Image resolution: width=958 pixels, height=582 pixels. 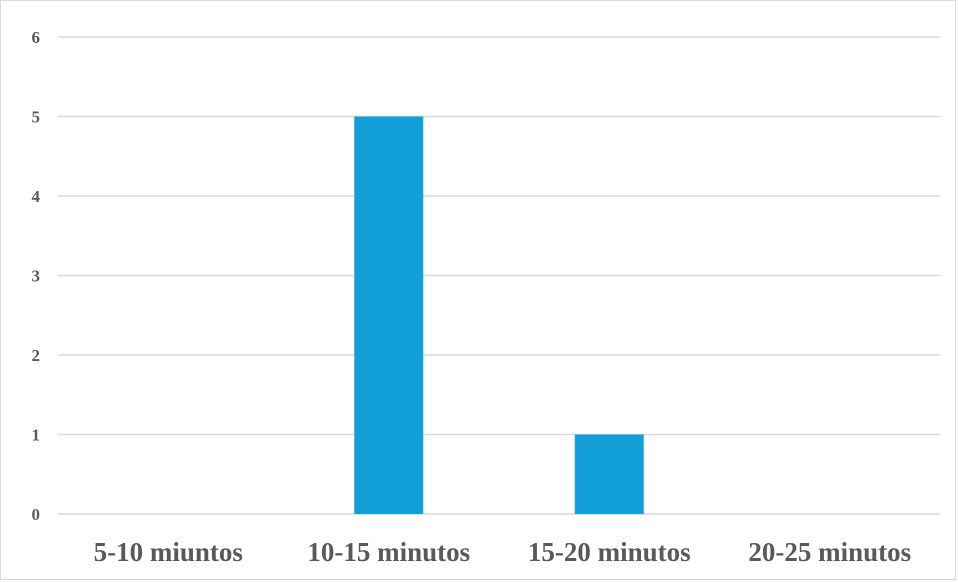 What do you see at coordinates (36, 514) in the screenshot?
I see `y-tick-label: 0` at bounding box center [36, 514].